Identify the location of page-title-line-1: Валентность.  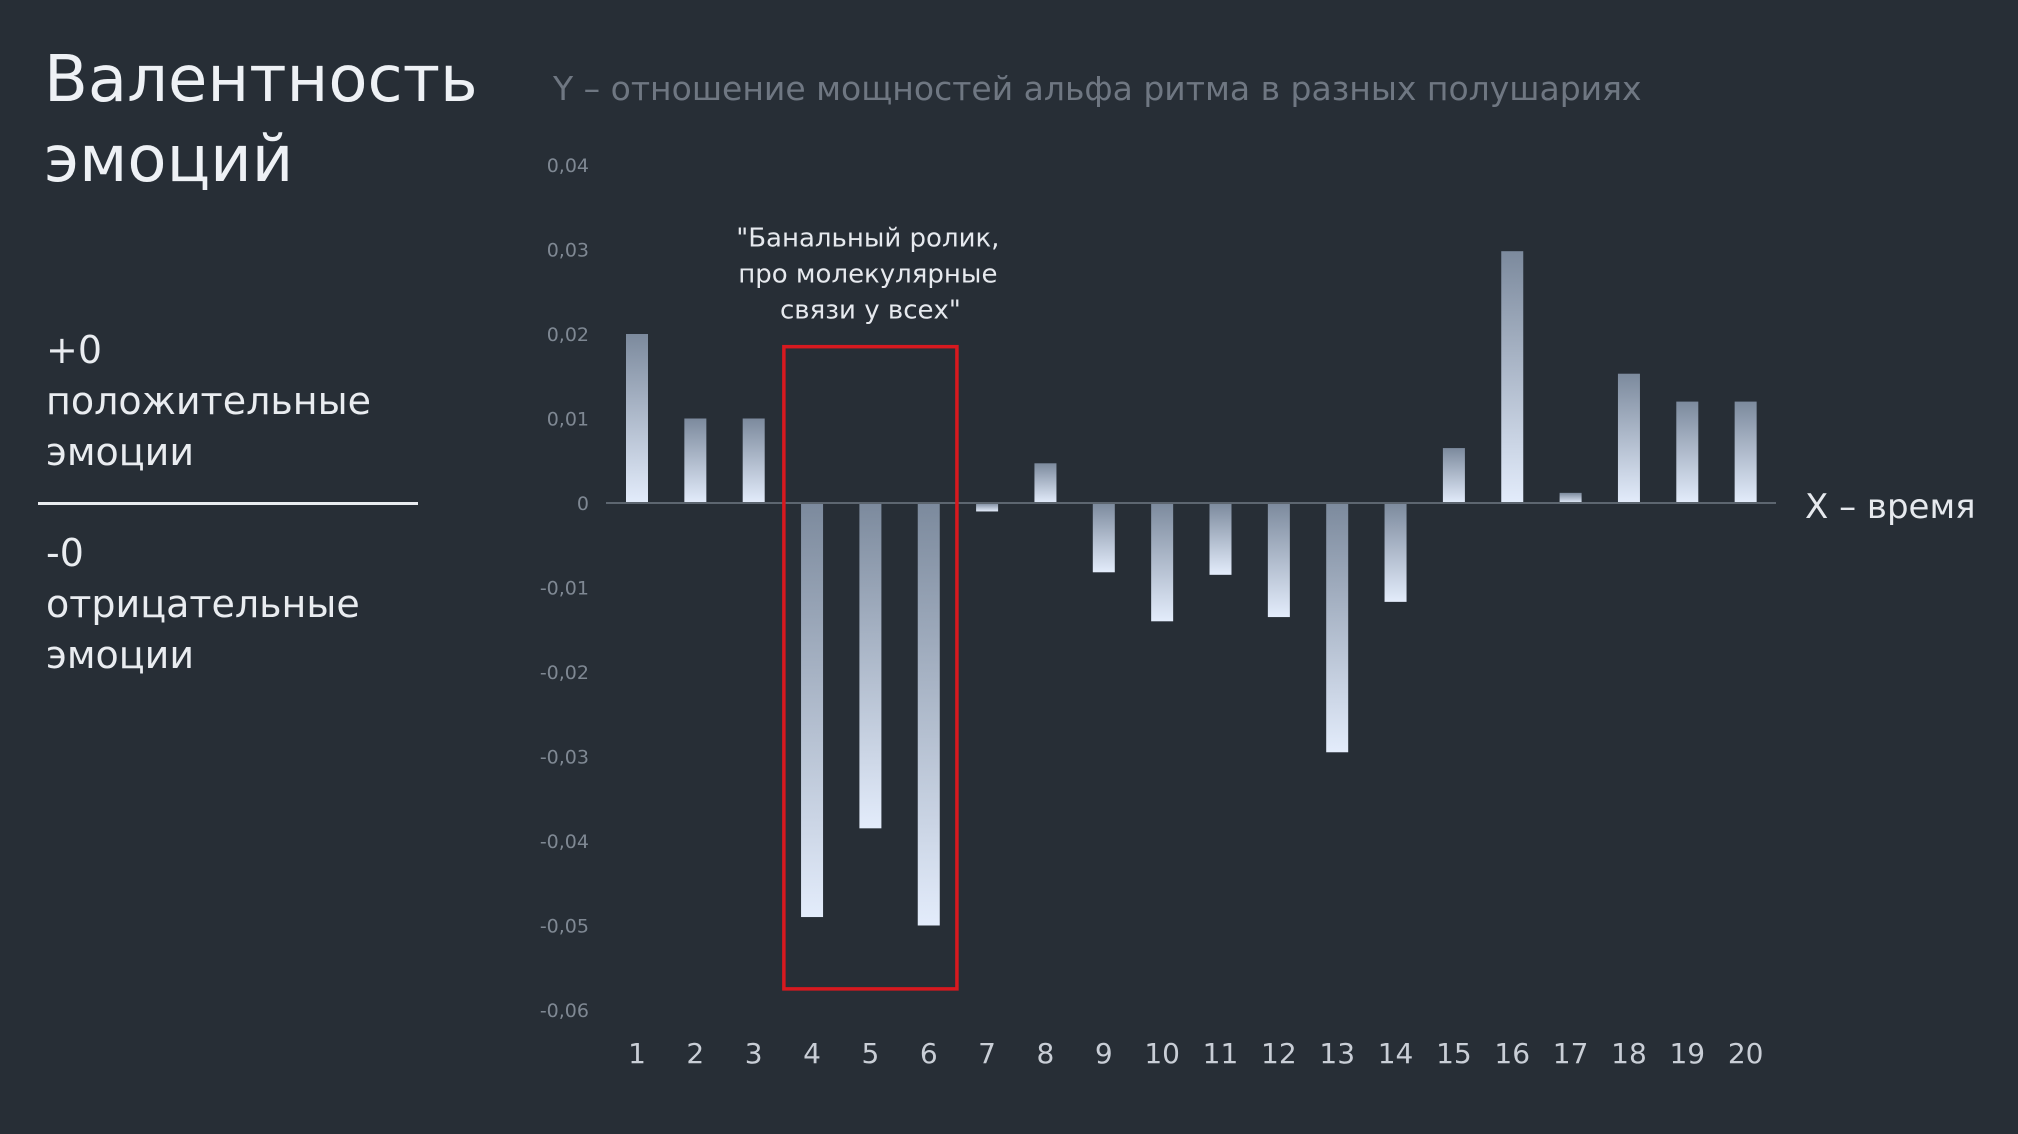
(261, 80).